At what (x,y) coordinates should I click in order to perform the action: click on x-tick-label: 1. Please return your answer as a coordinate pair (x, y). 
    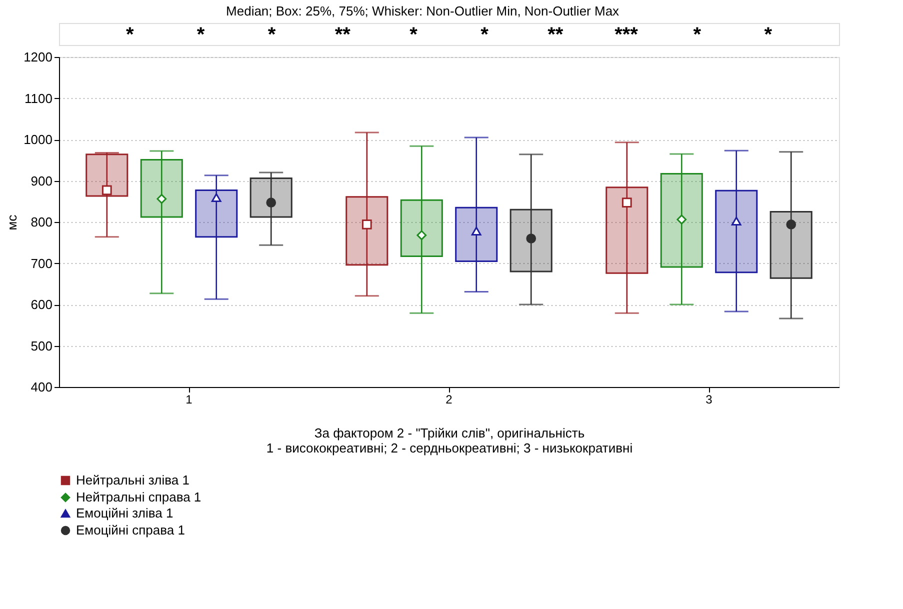
    Looking at the image, I should click on (189, 399).